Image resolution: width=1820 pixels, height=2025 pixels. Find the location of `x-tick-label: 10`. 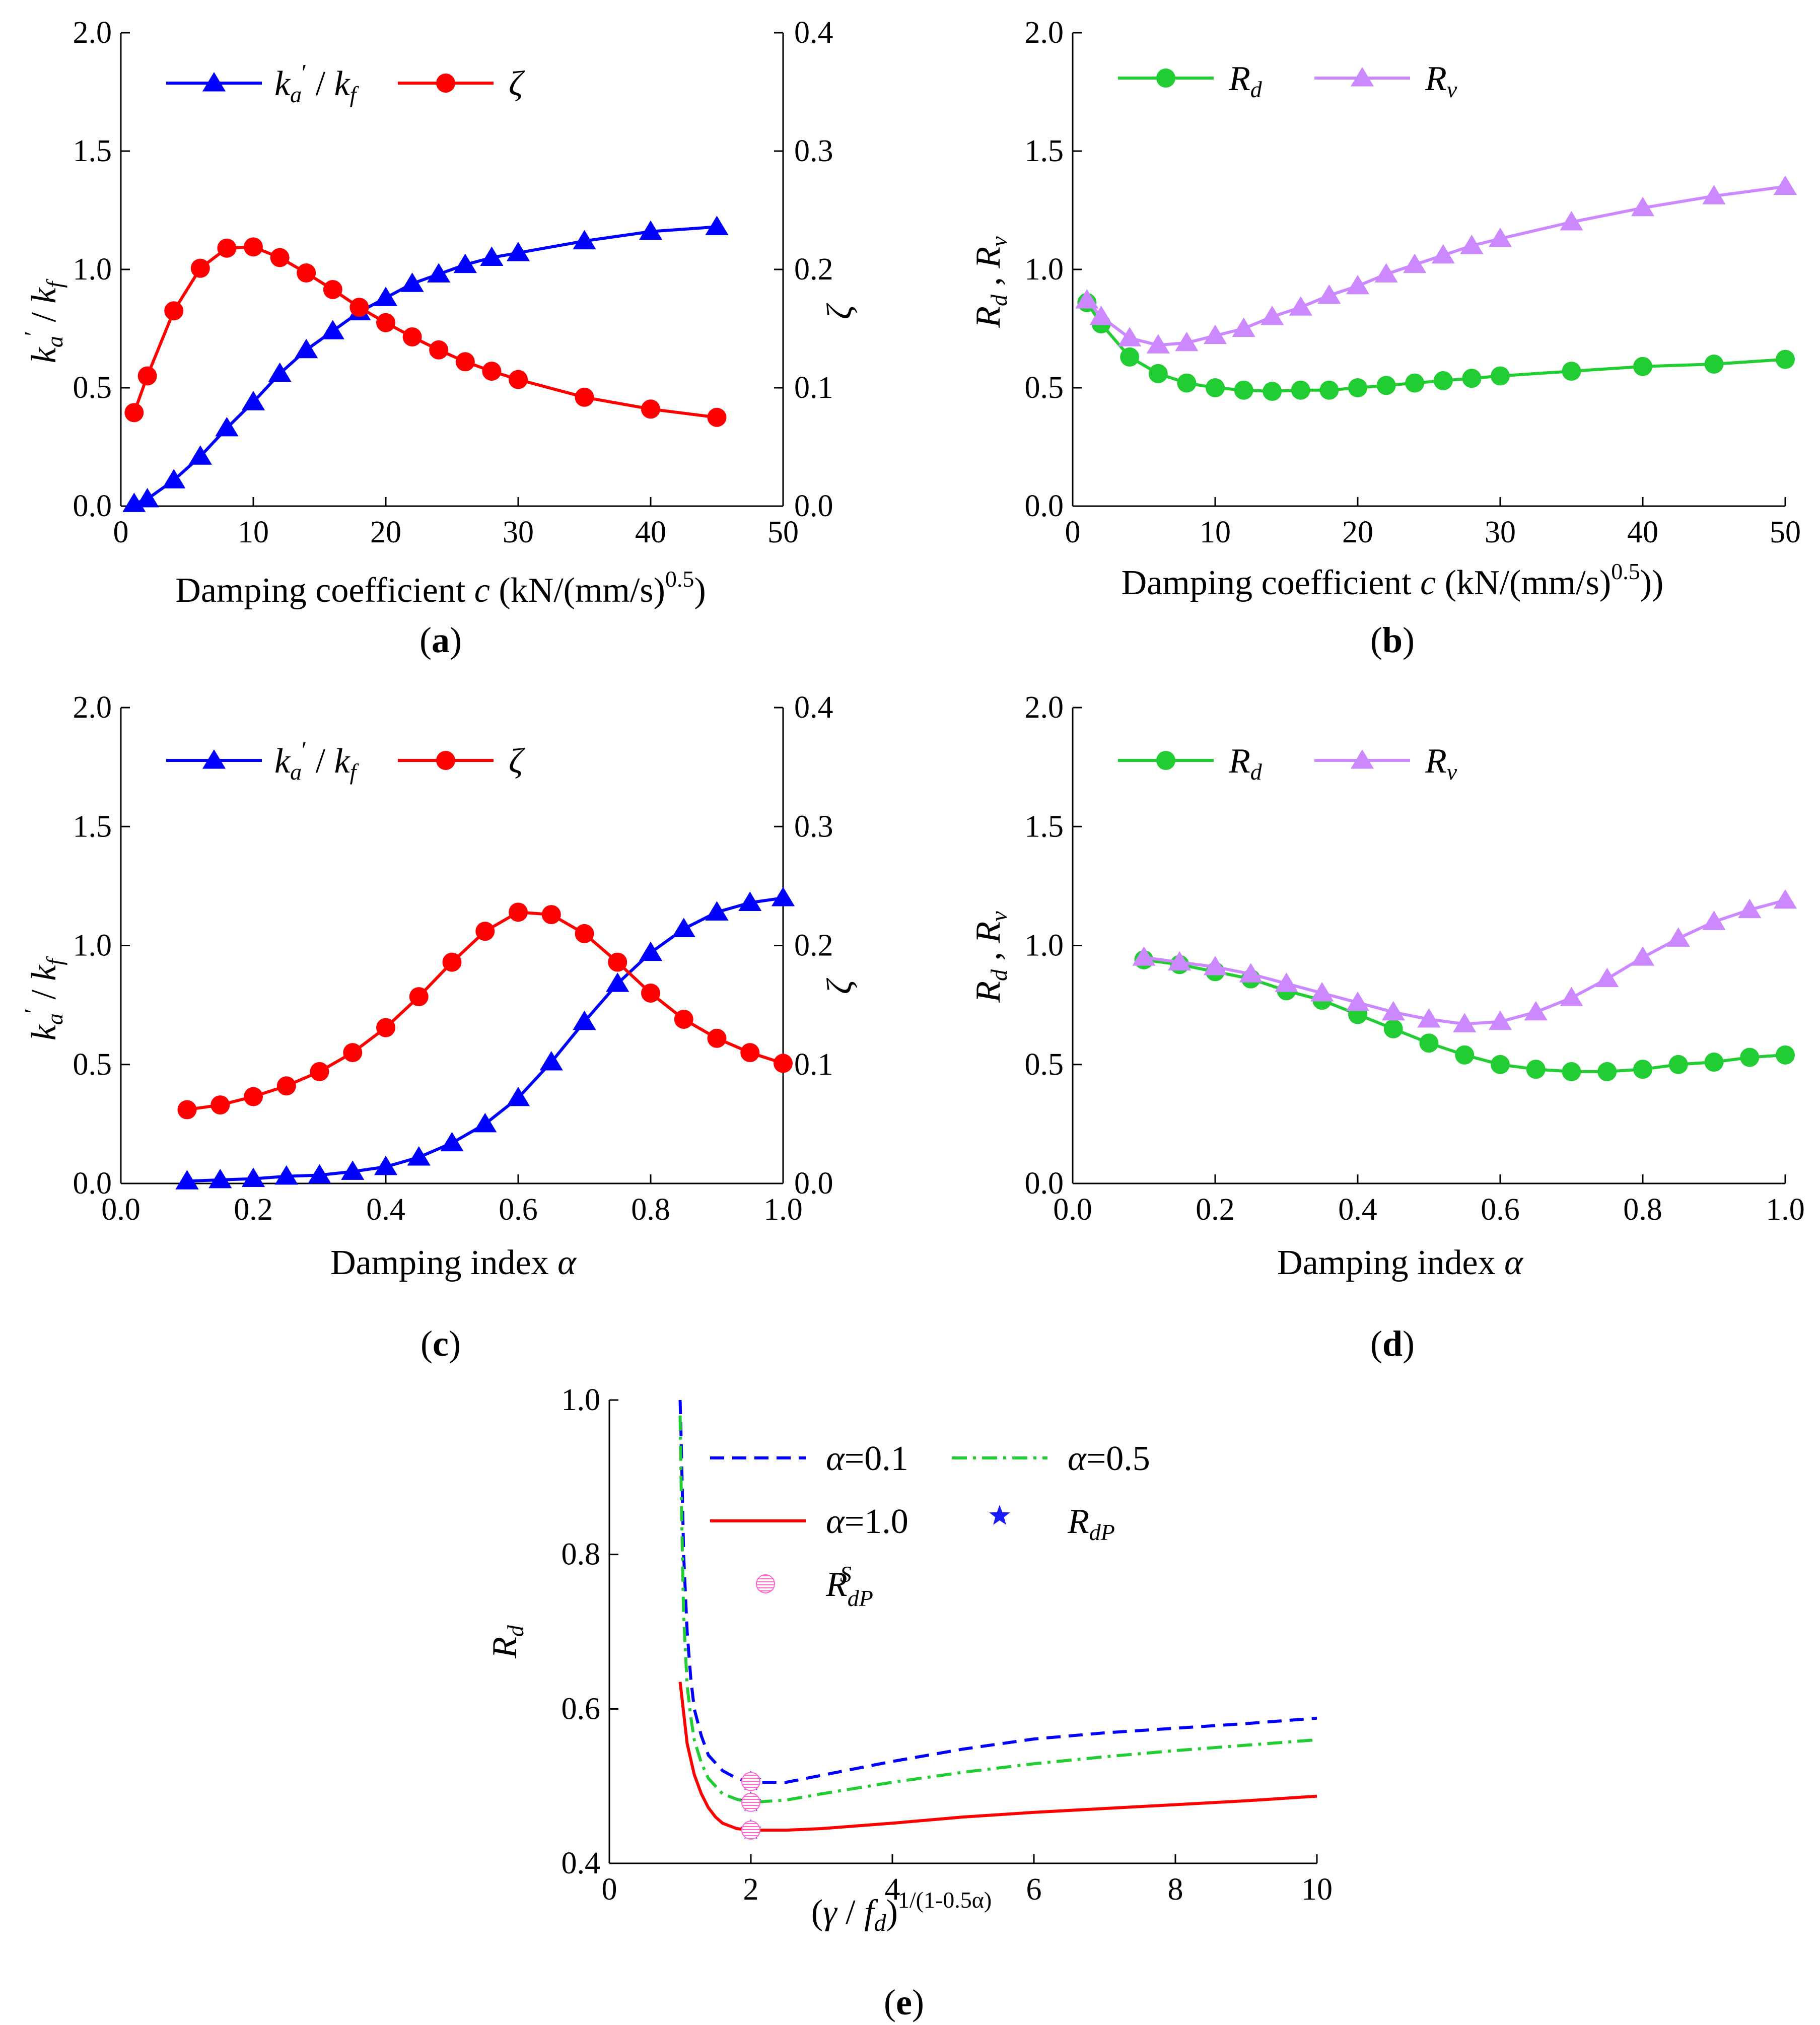

x-tick-label: 10 is located at coordinates (253, 532).